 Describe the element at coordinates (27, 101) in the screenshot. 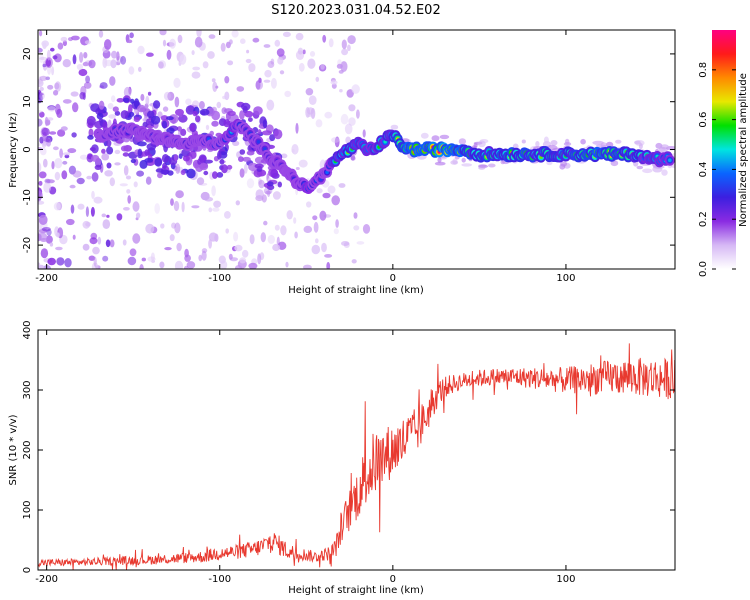

I see `y-tick-label: 10` at that location.